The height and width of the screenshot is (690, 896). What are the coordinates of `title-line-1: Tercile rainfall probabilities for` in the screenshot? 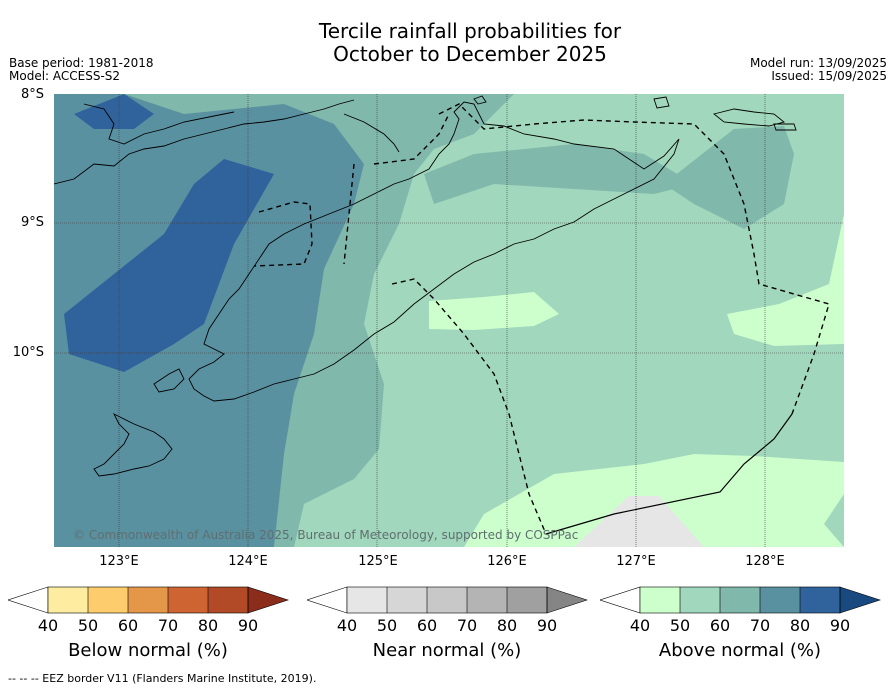 It's located at (470, 31).